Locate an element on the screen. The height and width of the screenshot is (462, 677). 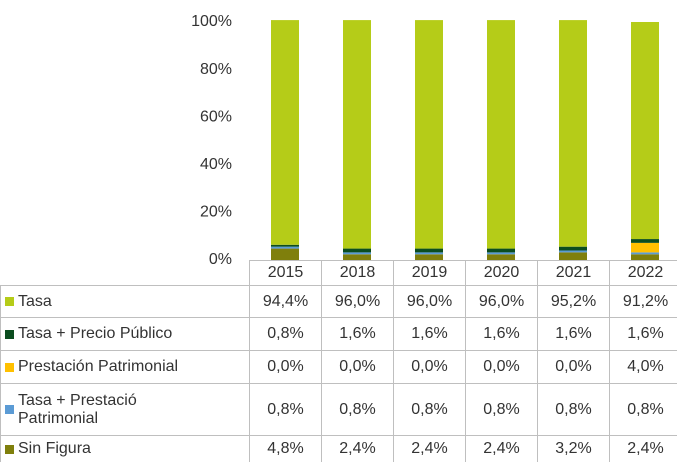
value-cell: 95,2% is located at coordinates (573, 301).